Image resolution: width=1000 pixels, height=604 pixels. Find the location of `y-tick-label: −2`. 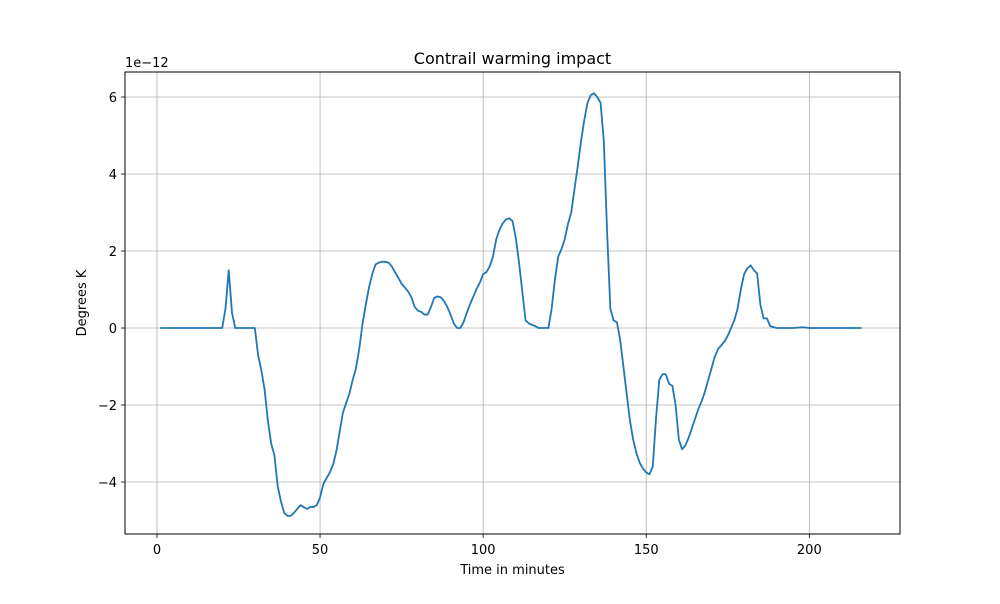

y-tick-label: −2 is located at coordinates (107, 406).